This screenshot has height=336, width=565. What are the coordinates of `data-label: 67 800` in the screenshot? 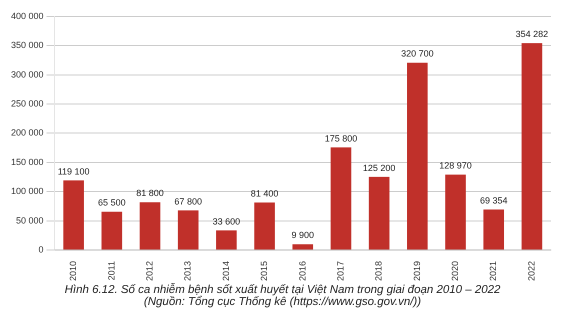 It's located at (188, 201).